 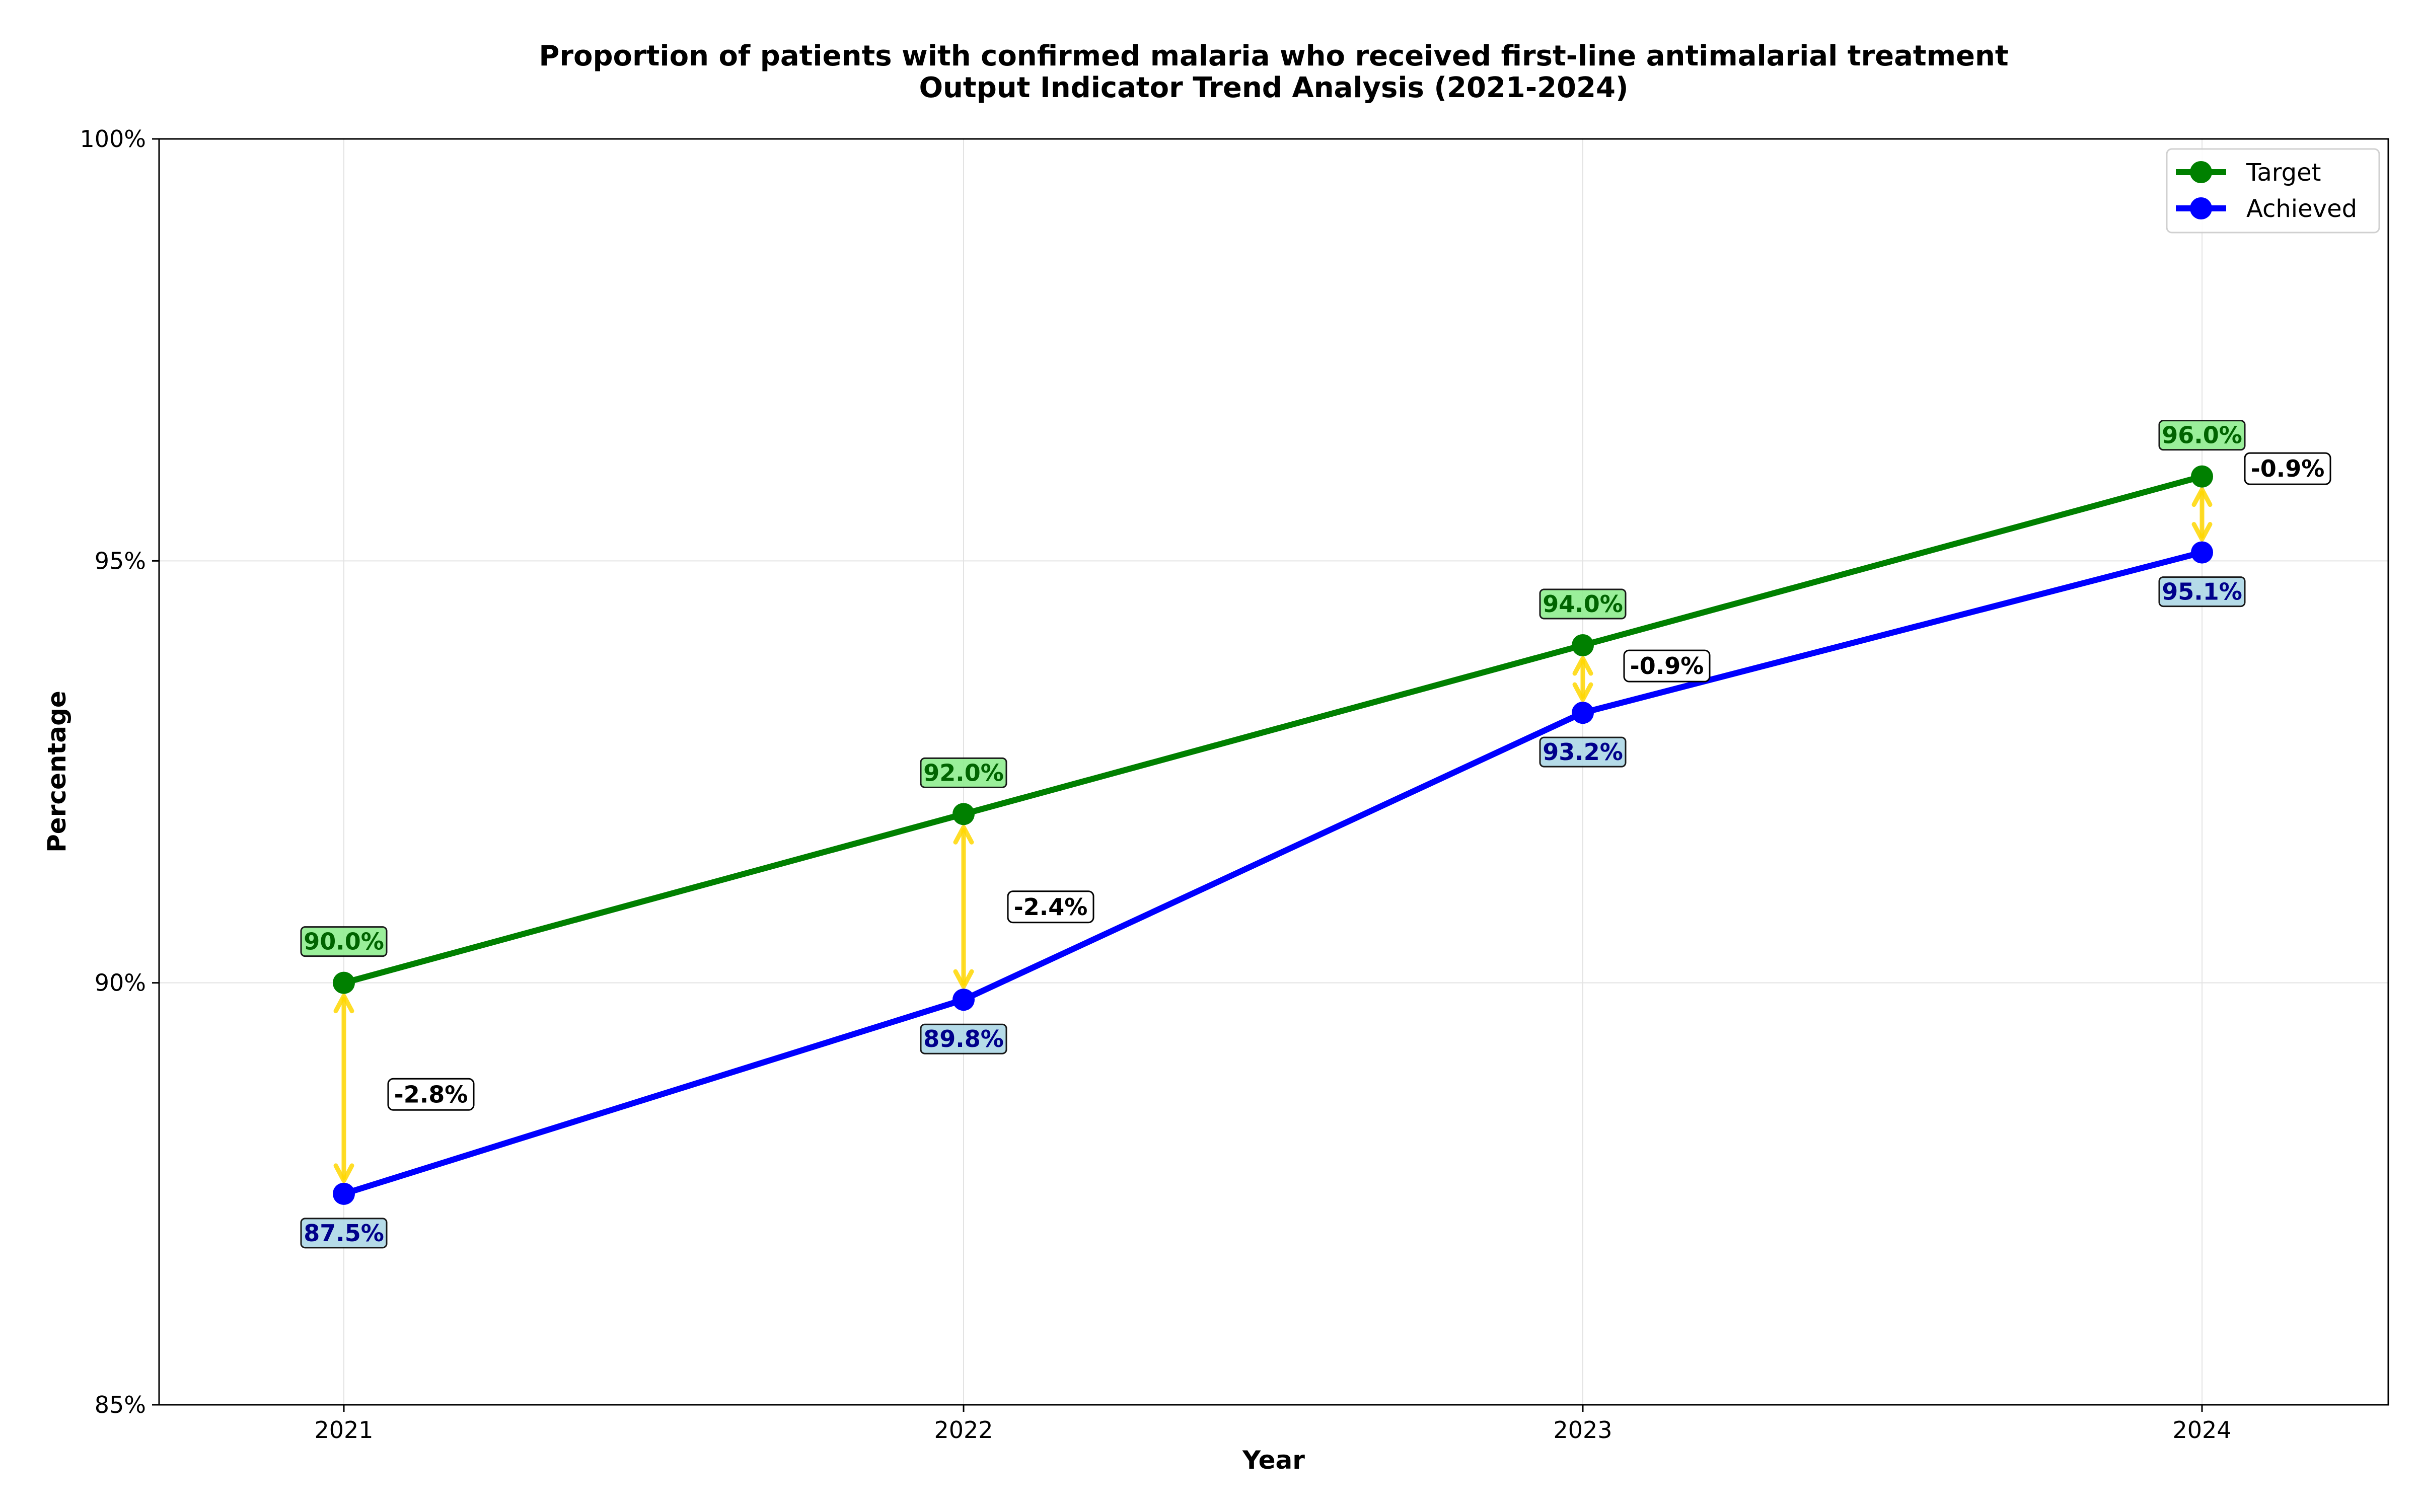 What do you see at coordinates (120, 983) in the screenshot?
I see `y-tick-label: 90%` at bounding box center [120, 983].